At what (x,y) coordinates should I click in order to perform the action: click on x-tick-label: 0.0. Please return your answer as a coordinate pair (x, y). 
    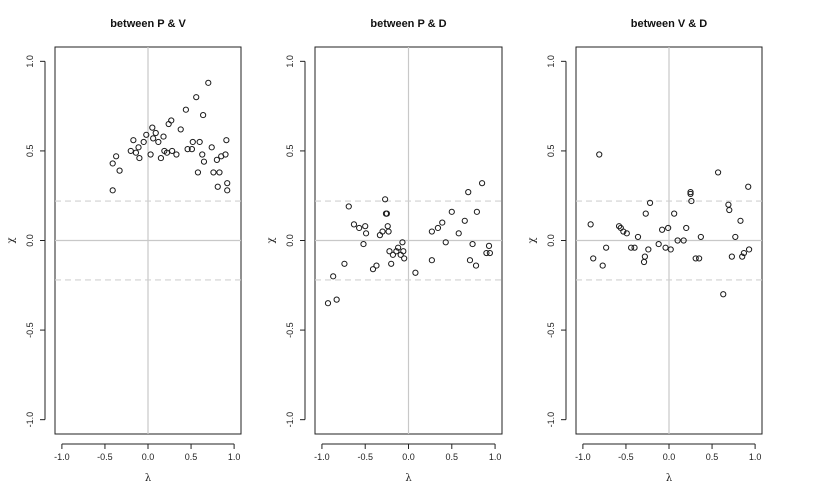
    Looking at the image, I should click on (669, 457).